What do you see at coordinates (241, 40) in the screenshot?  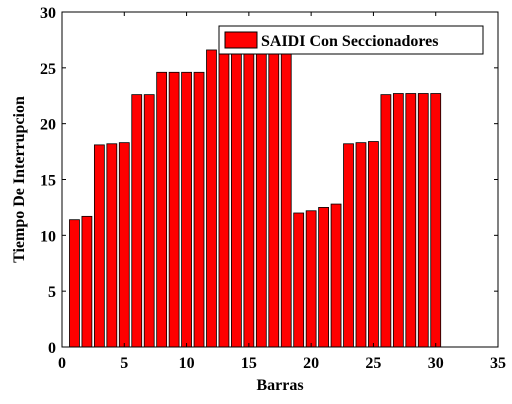 I see `legend-swatch` at bounding box center [241, 40].